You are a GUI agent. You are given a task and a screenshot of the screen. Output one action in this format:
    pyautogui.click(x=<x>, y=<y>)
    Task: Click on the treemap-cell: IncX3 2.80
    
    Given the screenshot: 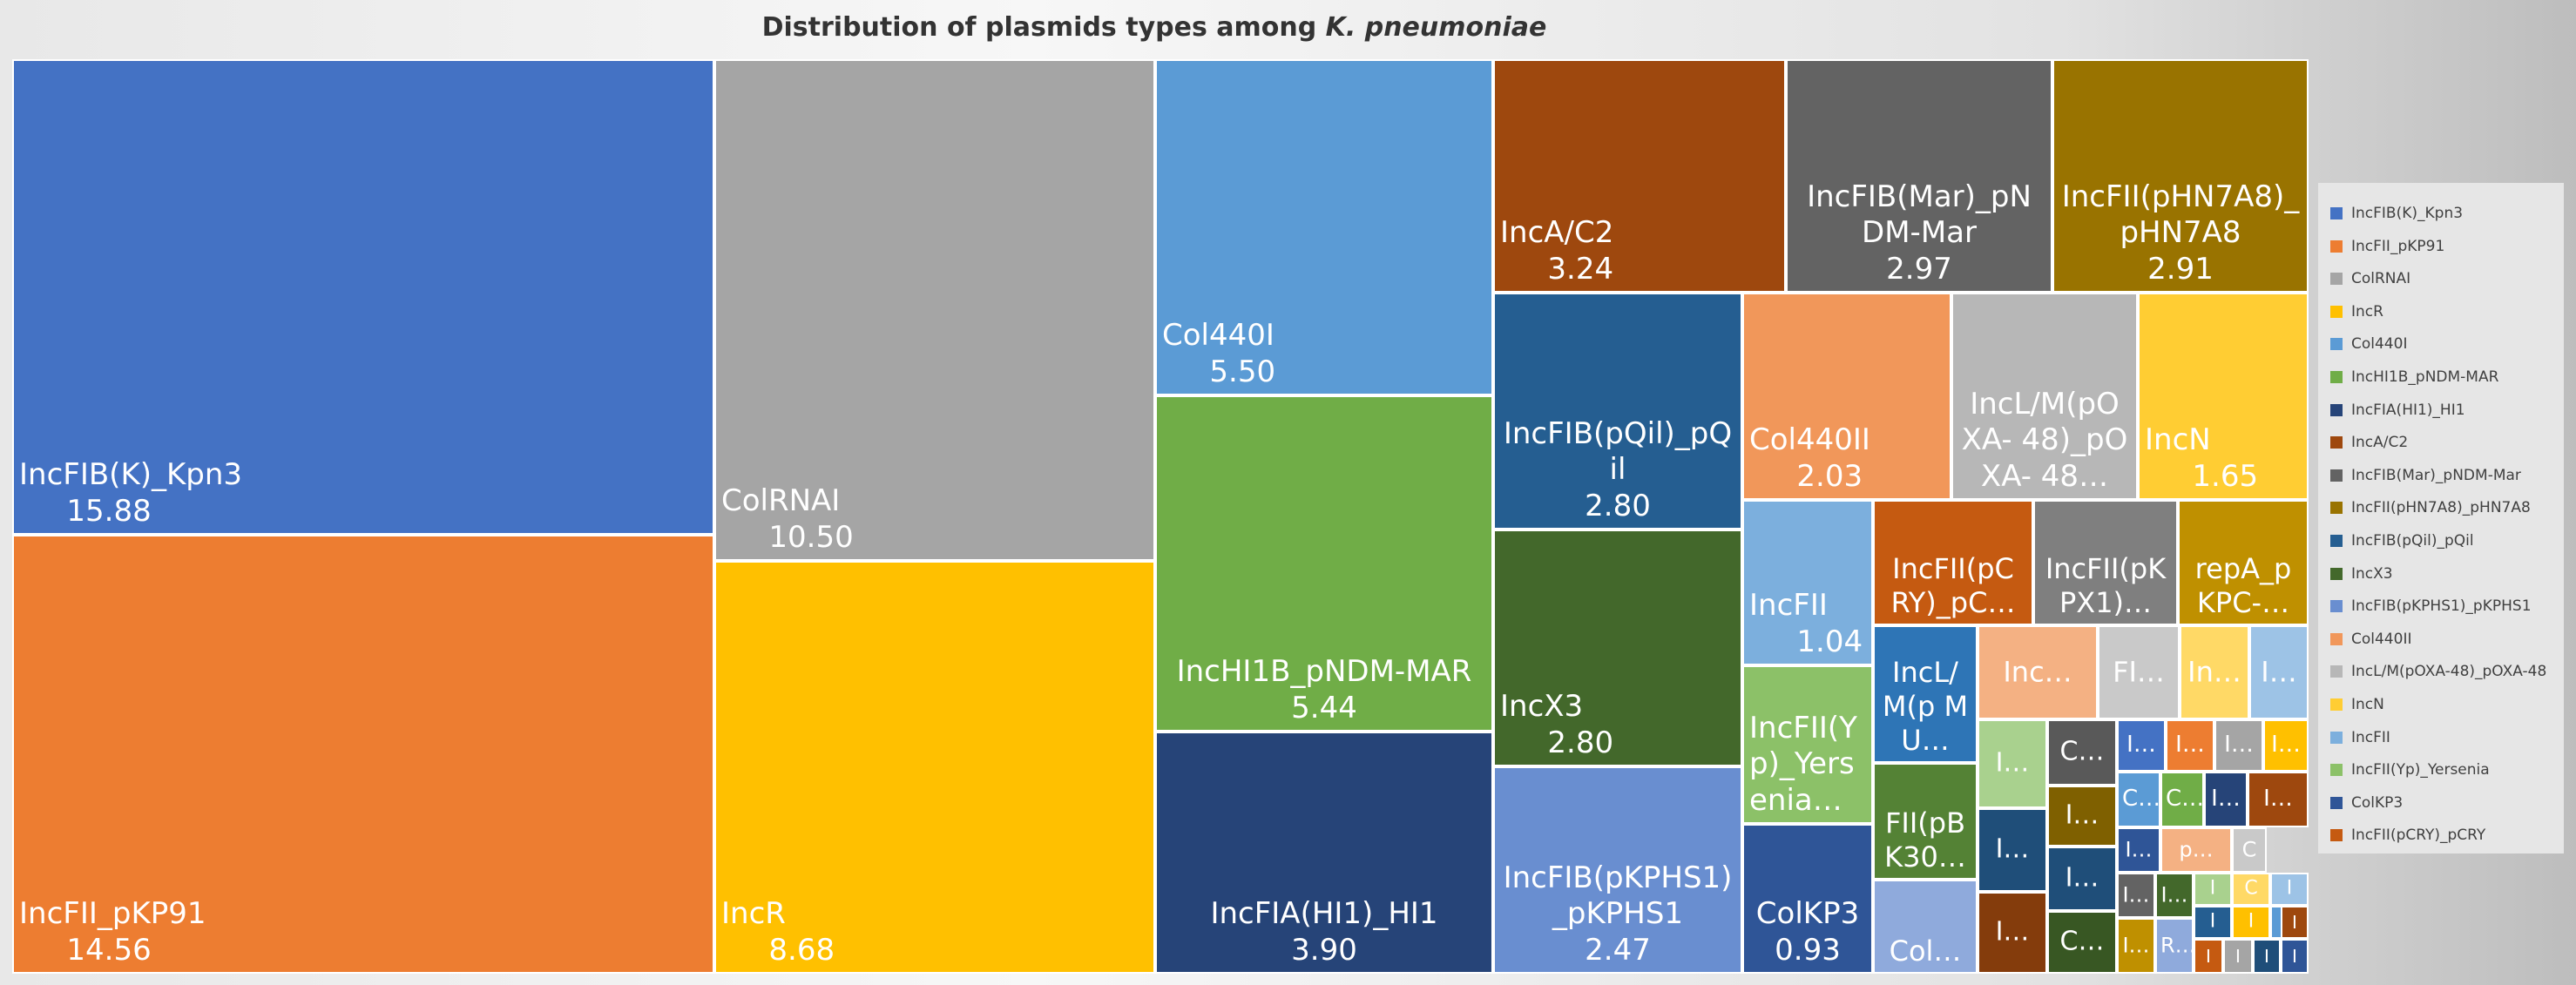 What is the action you would take?
    pyautogui.click(x=1617, y=648)
    